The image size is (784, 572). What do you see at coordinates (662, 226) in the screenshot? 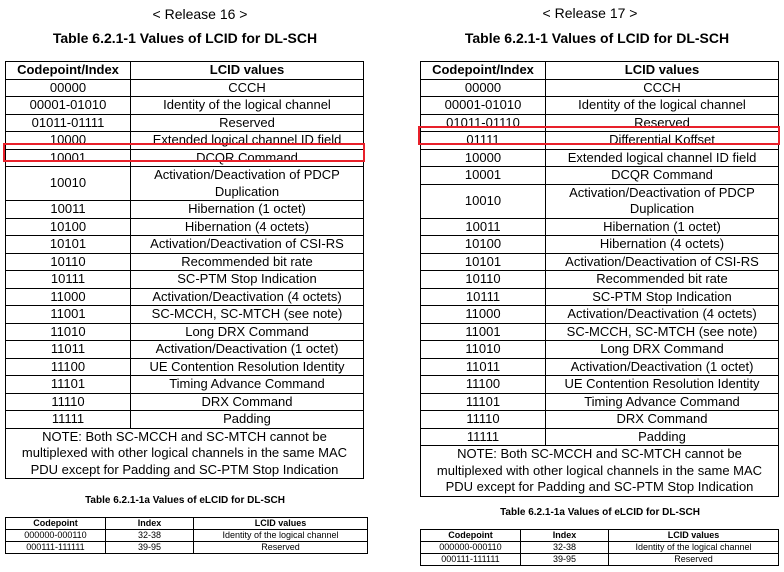
I see `lcid-value-cell: Hibernation (1 octet)` at bounding box center [662, 226].